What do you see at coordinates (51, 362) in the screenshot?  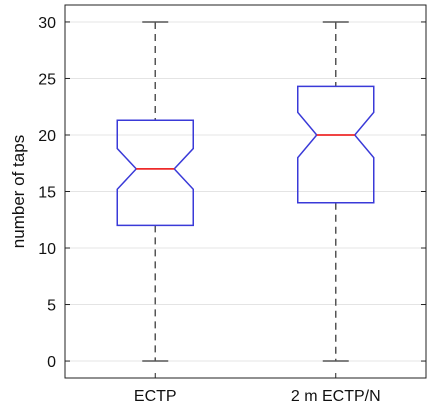 I see `y-tick-label: 0` at bounding box center [51, 362].